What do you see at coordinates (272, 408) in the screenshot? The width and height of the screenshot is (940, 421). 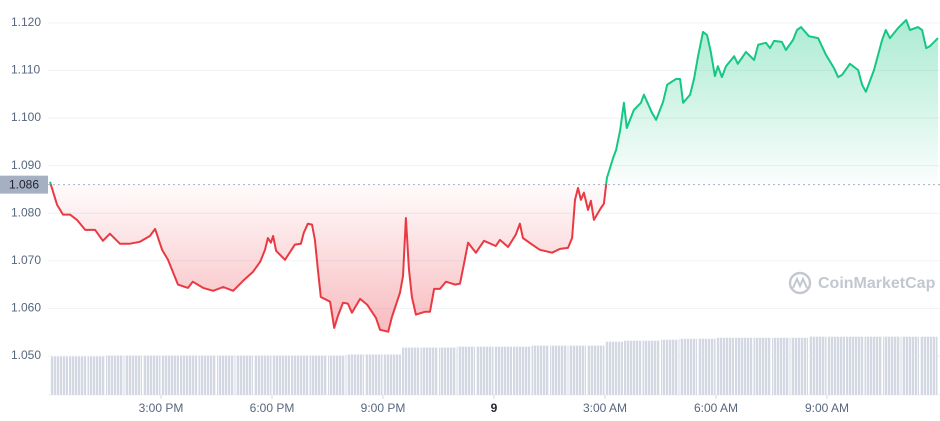 I see `x-tick-label: 6:00 PM` at bounding box center [272, 408].